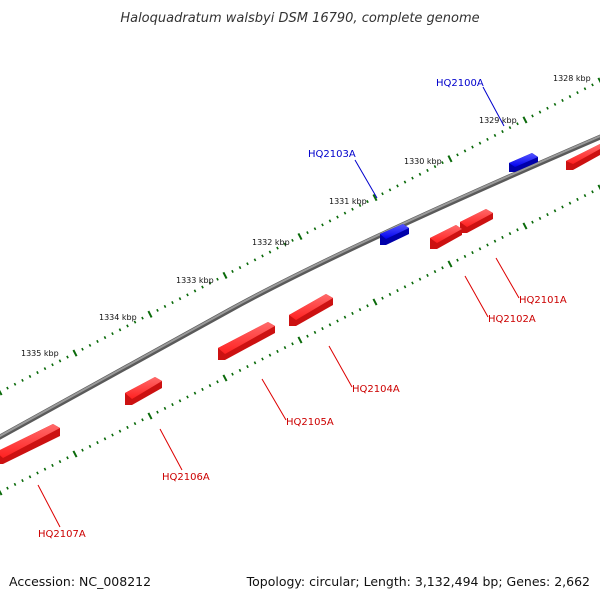 The width and height of the screenshot is (600, 600). What do you see at coordinates (446, 237) in the screenshot?
I see `gene-HQ2102A` at bounding box center [446, 237].